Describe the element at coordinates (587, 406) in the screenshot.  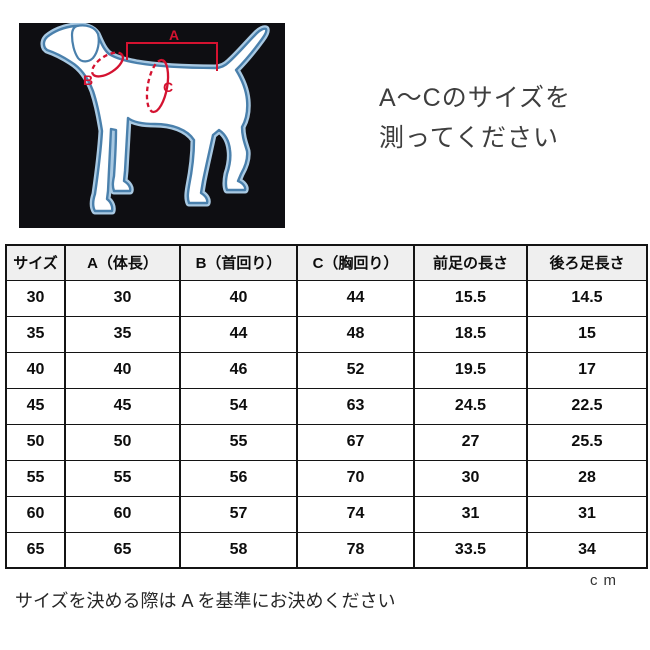
I see `cell-hind-leg-length: 22.5` at that location.